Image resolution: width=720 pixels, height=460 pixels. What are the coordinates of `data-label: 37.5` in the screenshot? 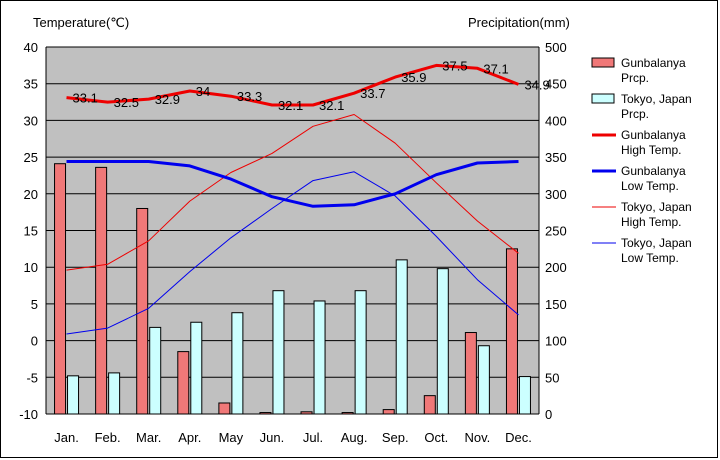 It's located at (454, 65).